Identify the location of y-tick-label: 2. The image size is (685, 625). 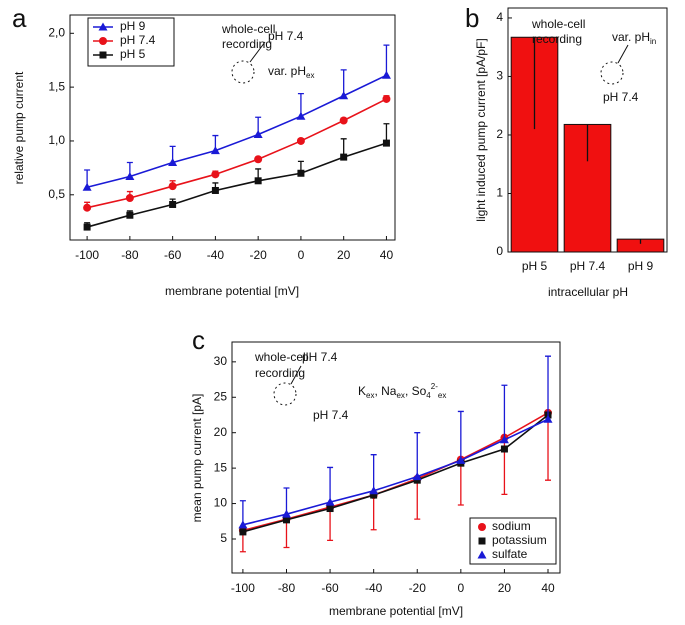
(499, 134).